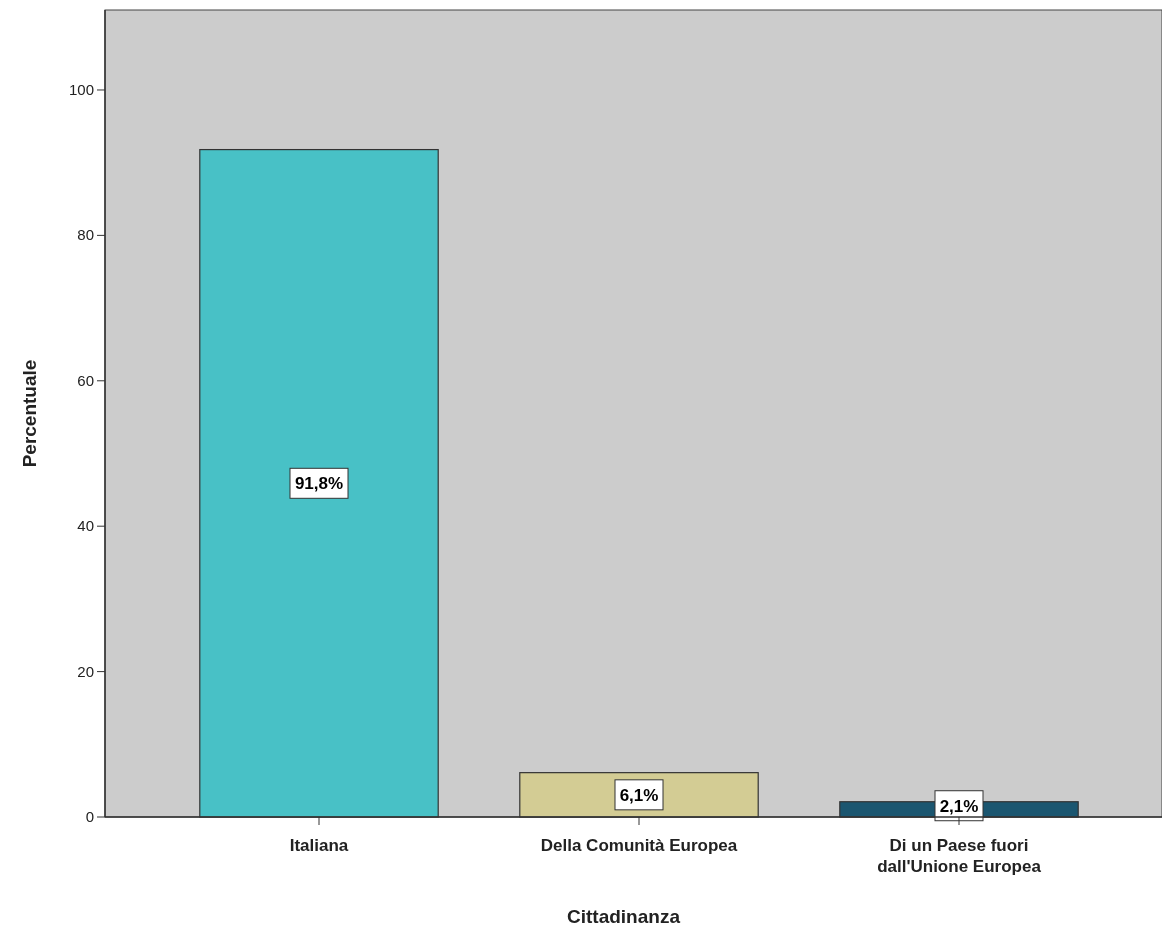  What do you see at coordinates (85, 380) in the screenshot?
I see `y-tick-label: 60` at bounding box center [85, 380].